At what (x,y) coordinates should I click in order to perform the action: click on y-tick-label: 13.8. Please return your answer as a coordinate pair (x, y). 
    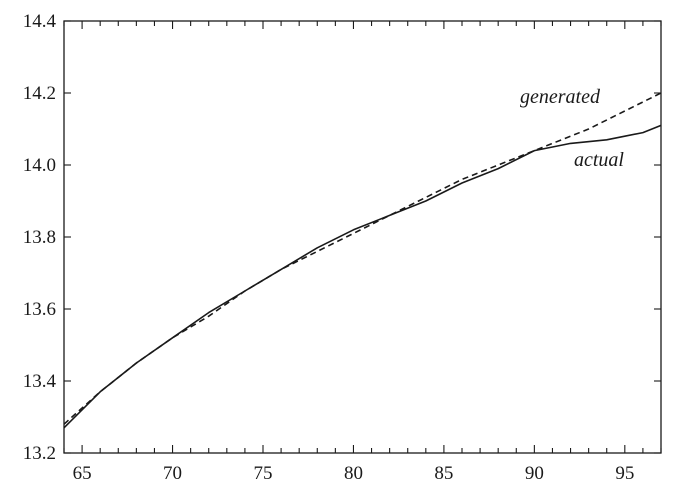
    Looking at the image, I should click on (39, 237).